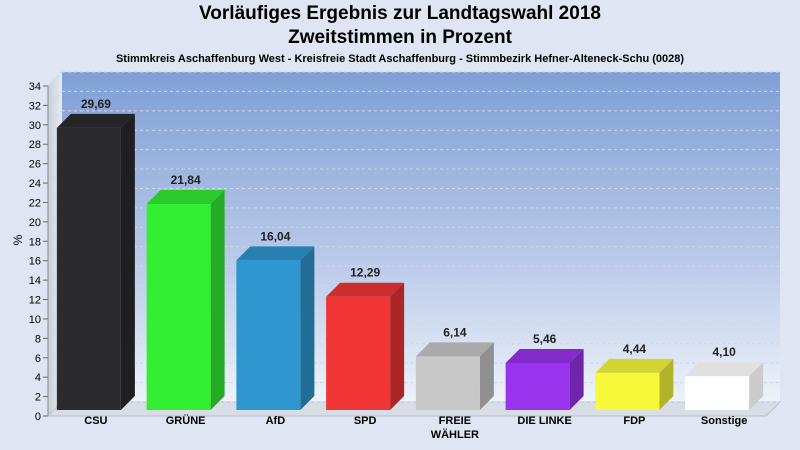  What do you see at coordinates (35, 184) in the screenshot?
I see `y-tick-label: 24` at bounding box center [35, 184].